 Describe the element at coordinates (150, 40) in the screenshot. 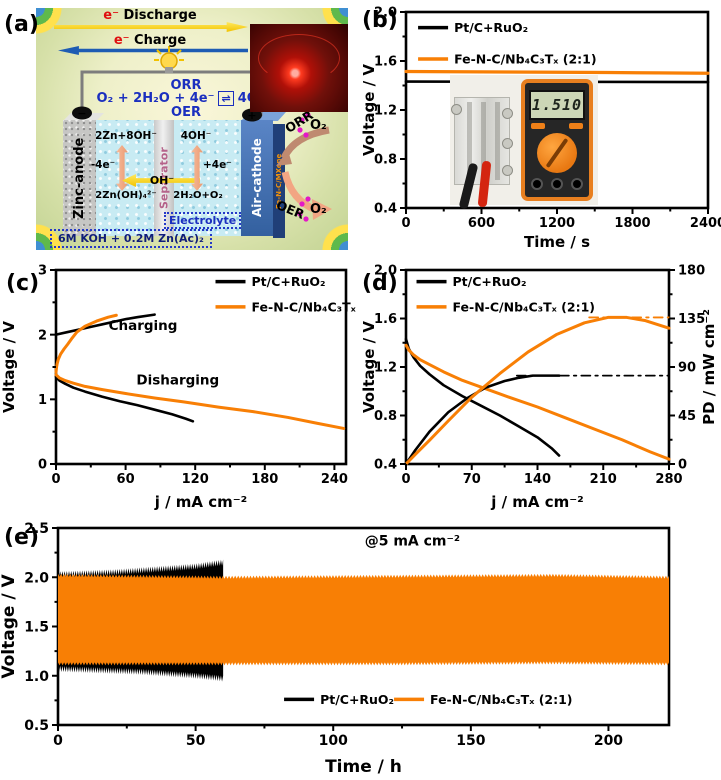

I see `charge-label: e⁻ Charge` at that location.